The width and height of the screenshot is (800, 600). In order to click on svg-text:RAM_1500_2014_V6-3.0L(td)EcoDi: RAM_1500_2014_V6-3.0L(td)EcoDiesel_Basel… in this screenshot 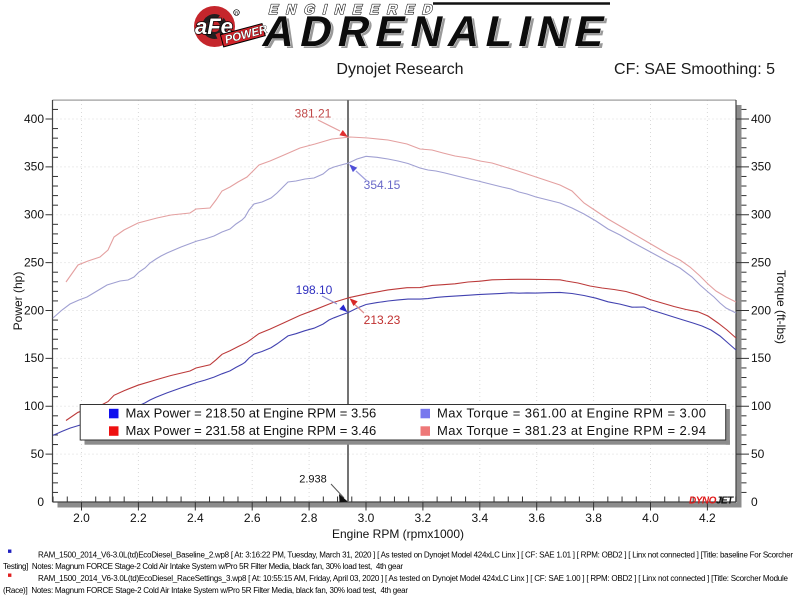, I will do `click(415, 555)`.